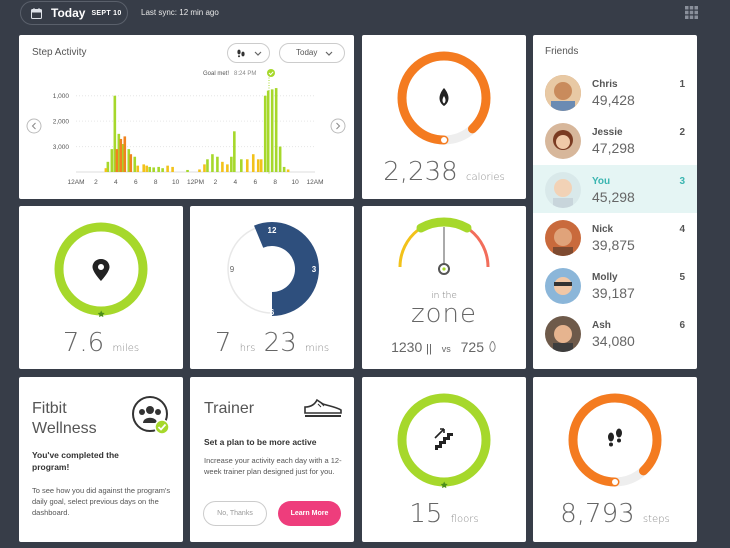 Image resolution: width=730 pixels, height=548 pixels. What do you see at coordinates (195, 182) in the screenshot?
I see `x-tick-label: 12PM` at bounding box center [195, 182].